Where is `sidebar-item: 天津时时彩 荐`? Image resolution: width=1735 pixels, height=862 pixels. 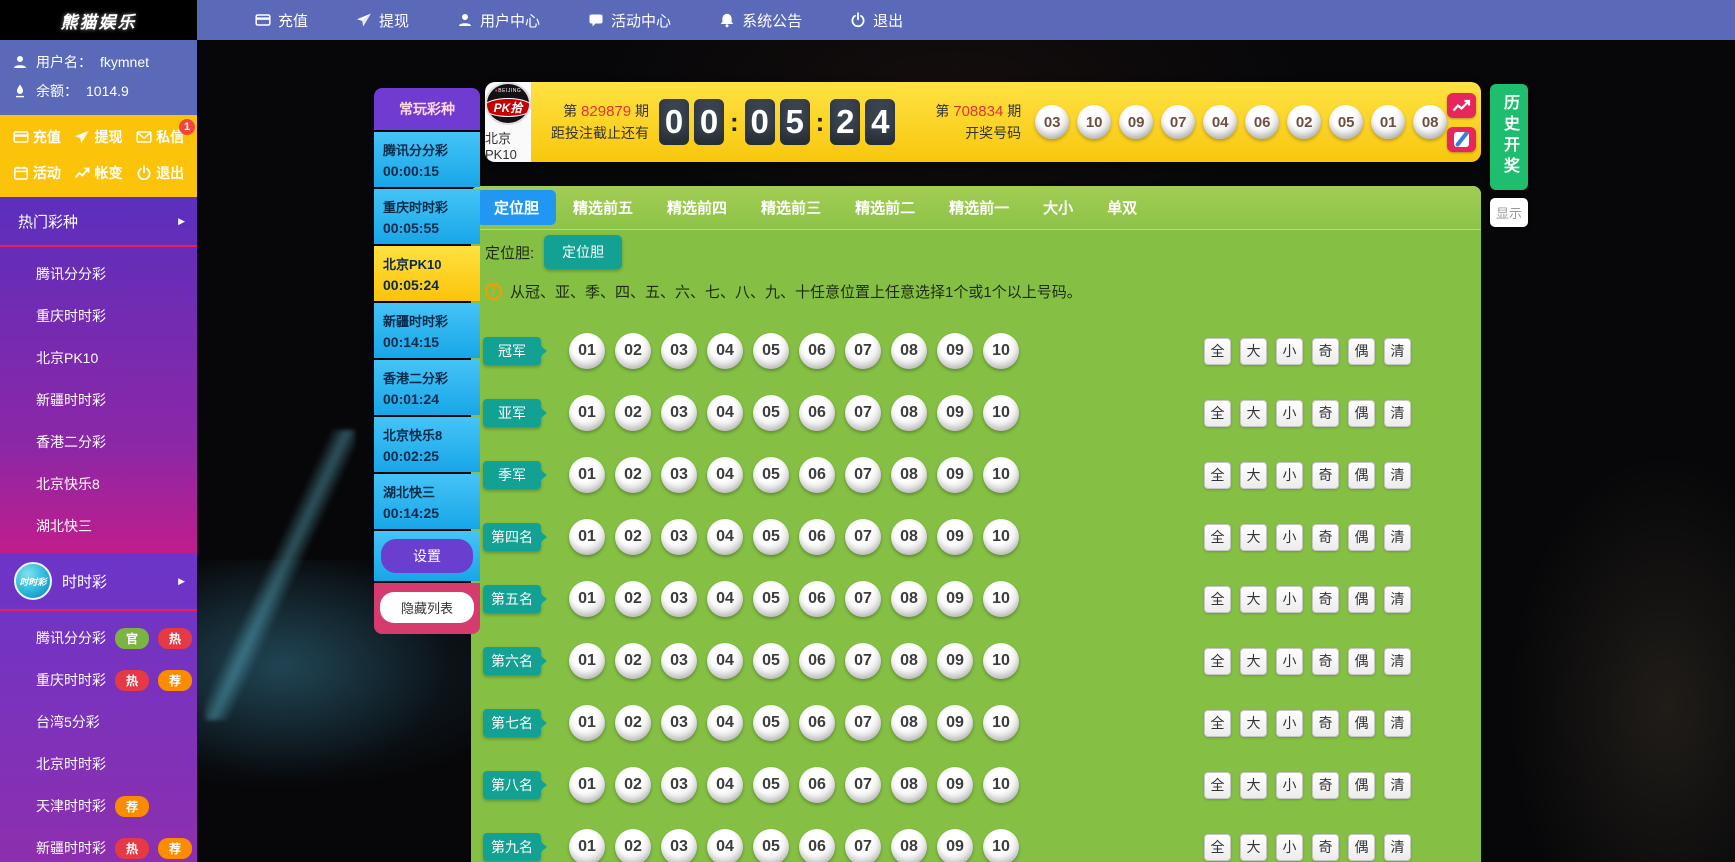 sidebar-item: 天津时时彩 荐 is located at coordinates (98, 806).